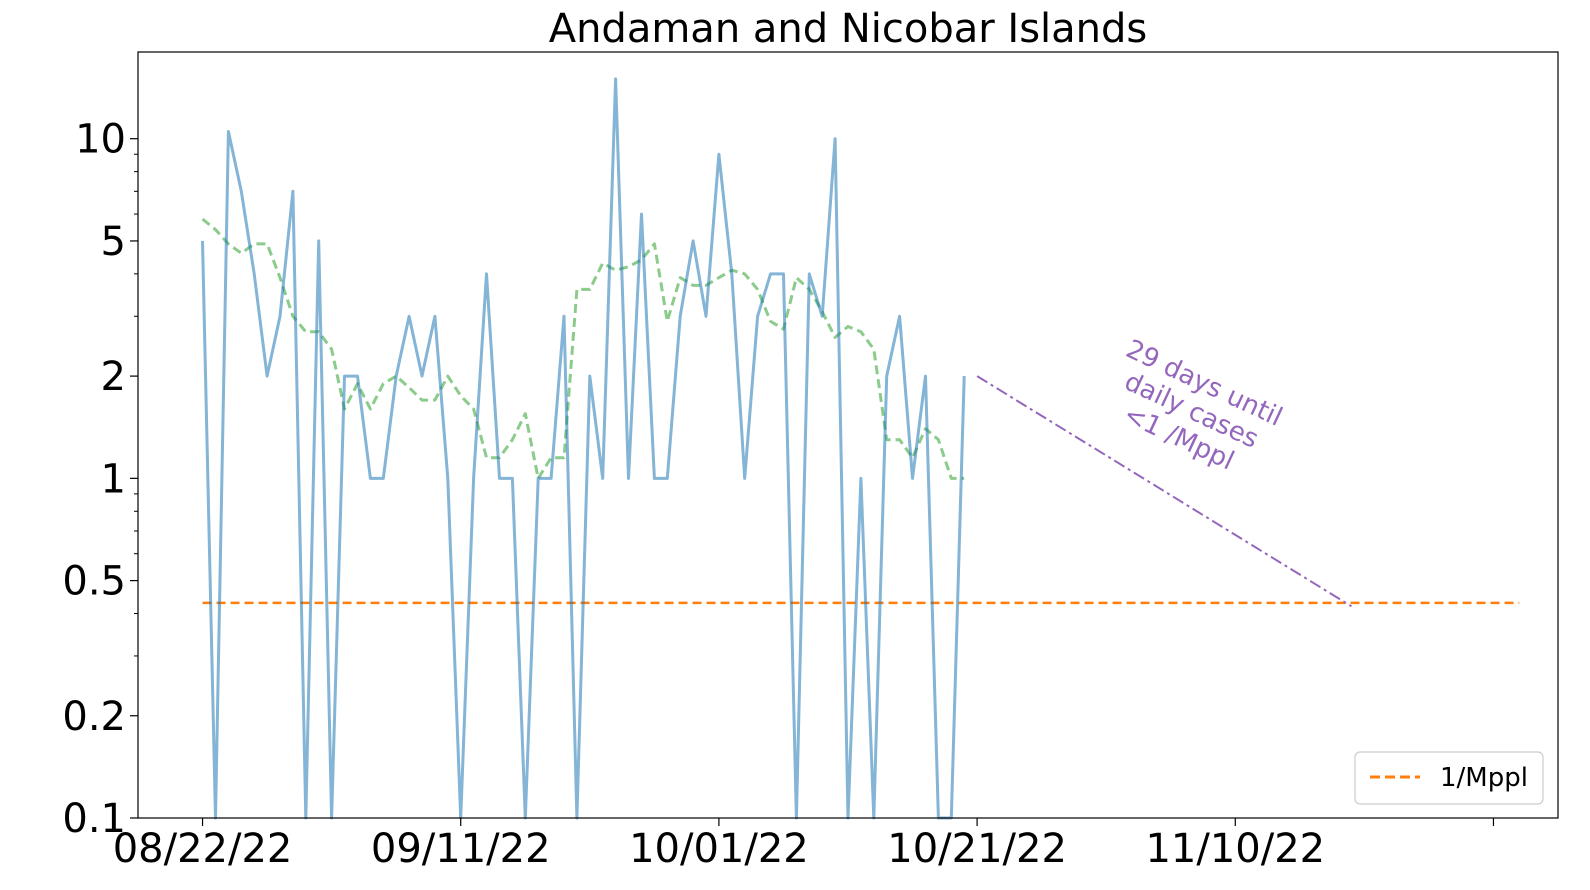  I want to click on x-axis: 08/22/22 09/11/22 10/01/22 10/21/22 11/10/22, so click(804, 845).